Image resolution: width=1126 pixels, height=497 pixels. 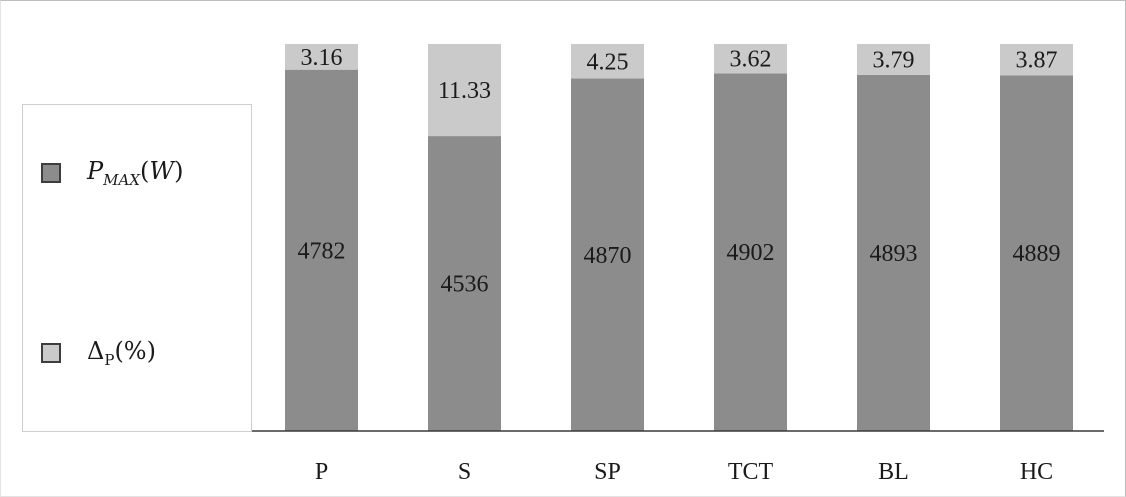 I want to click on x-tick-p: P, so click(x=321, y=472).